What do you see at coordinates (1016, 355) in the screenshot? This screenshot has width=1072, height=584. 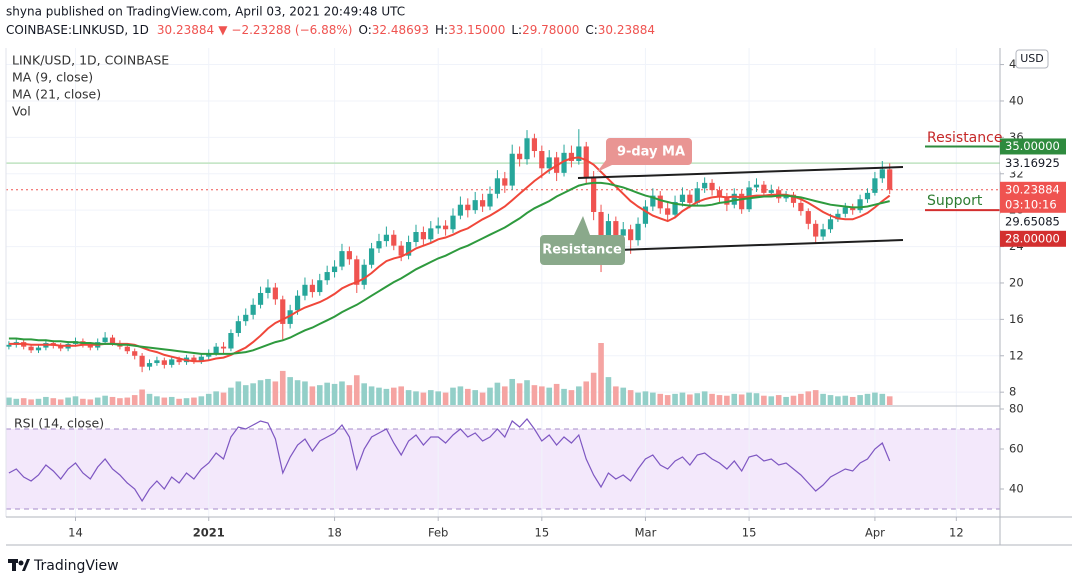 I see `y-tick-label: 12` at bounding box center [1016, 355].